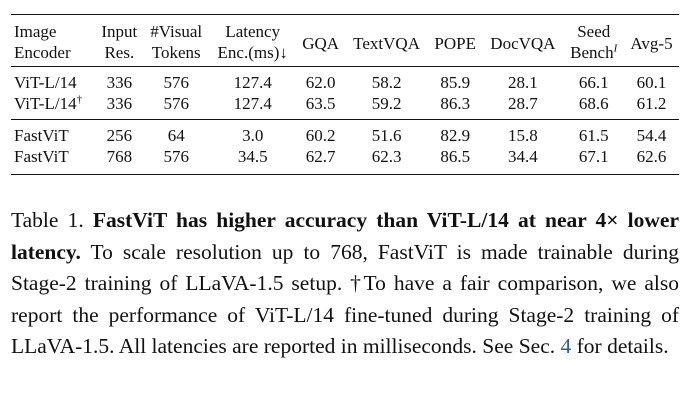  Describe the element at coordinates (523, 103) in the screenshot. I see `cell-docvqa: 28.7` at that location.